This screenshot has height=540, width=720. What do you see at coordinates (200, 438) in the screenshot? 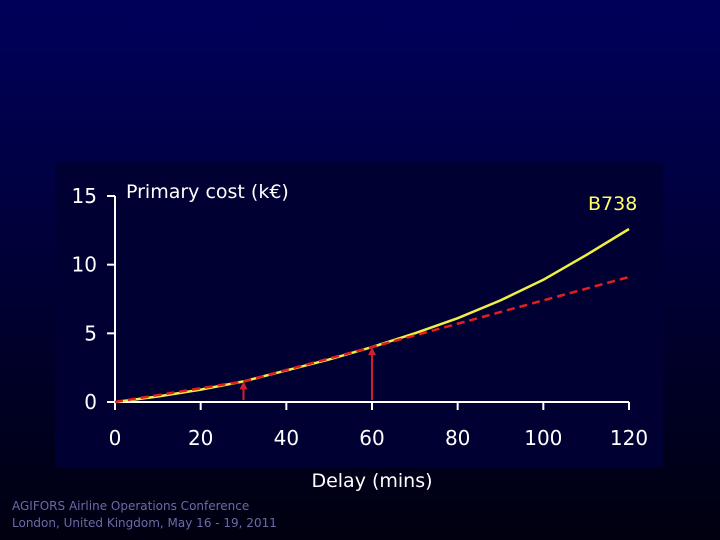
I see `x-tick-label: 20` at bounding box center [200, 438].